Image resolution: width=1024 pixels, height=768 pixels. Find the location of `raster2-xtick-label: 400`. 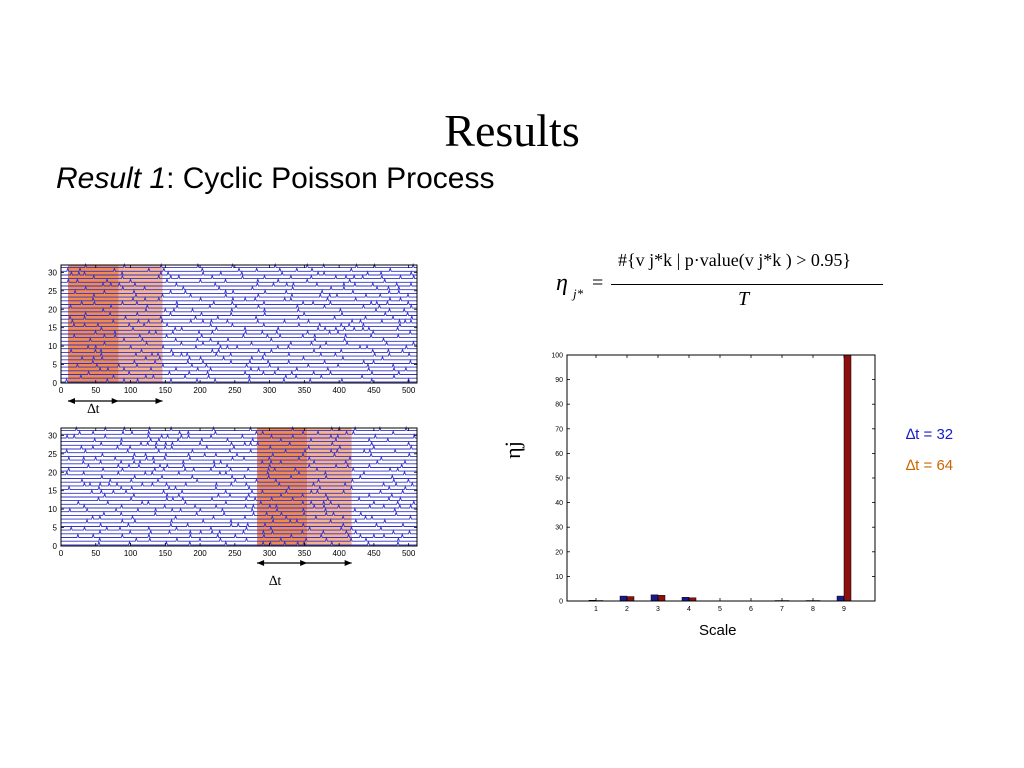

raster2-xtick-label: 400 is located at coordinates (339, 553).